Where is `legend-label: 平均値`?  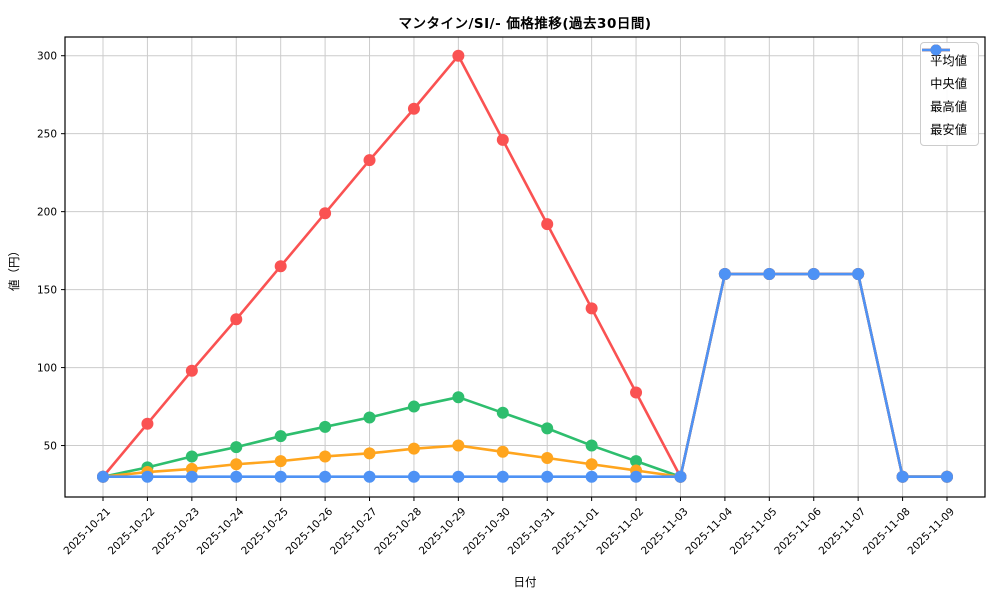 legend-label: 平均値 is located at coordinates (948, 60).